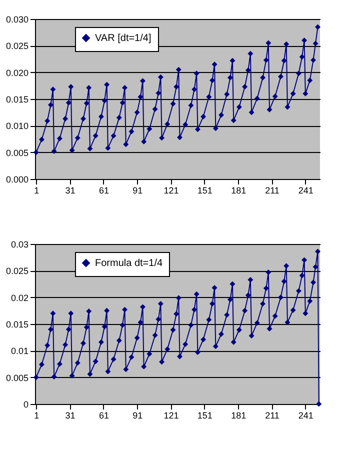  I want to click on y-tick-label: 0.000, so click(17, 179).